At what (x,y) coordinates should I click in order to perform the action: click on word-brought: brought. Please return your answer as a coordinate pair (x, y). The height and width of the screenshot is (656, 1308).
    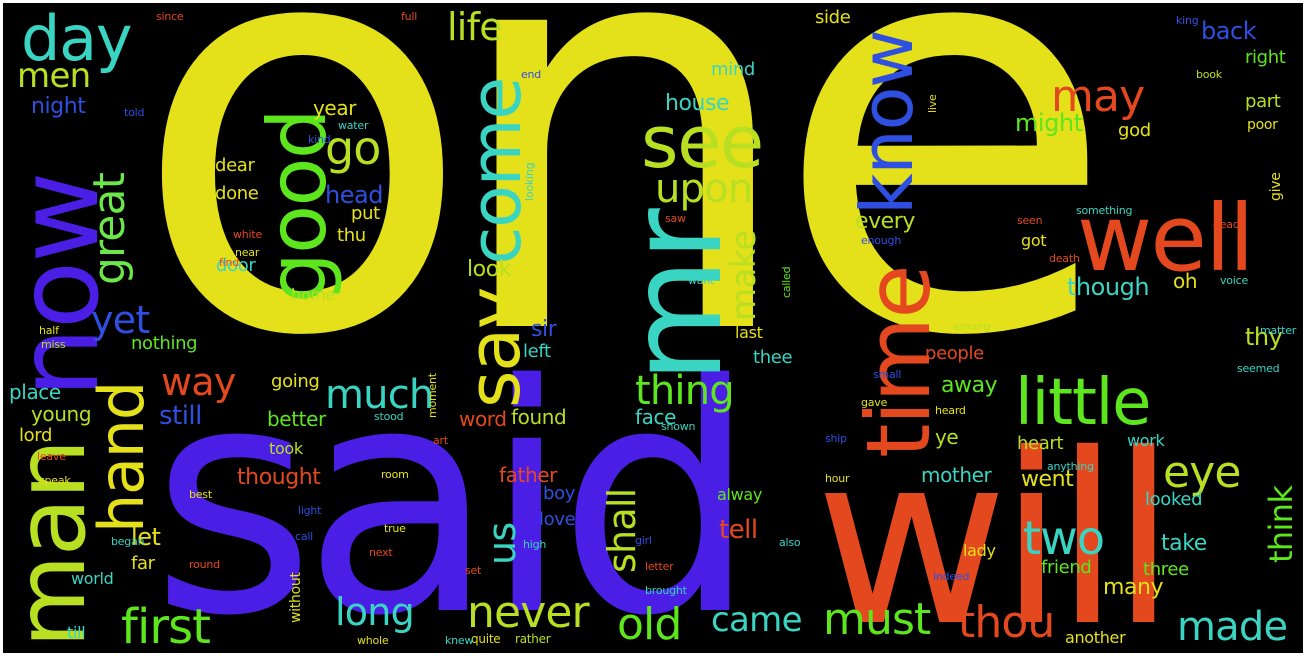
    Looking at the image, I should click on (666, 590).